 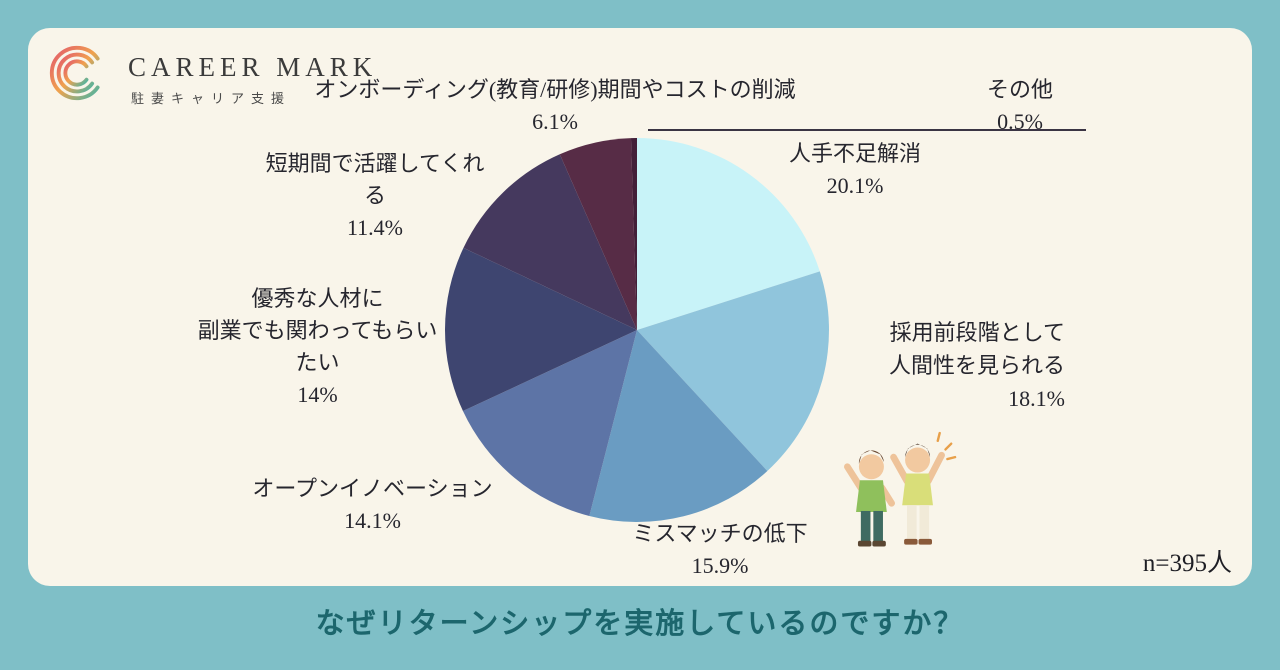 I want to click on label-text: 人手不足解消, so click(x=854, y=153).